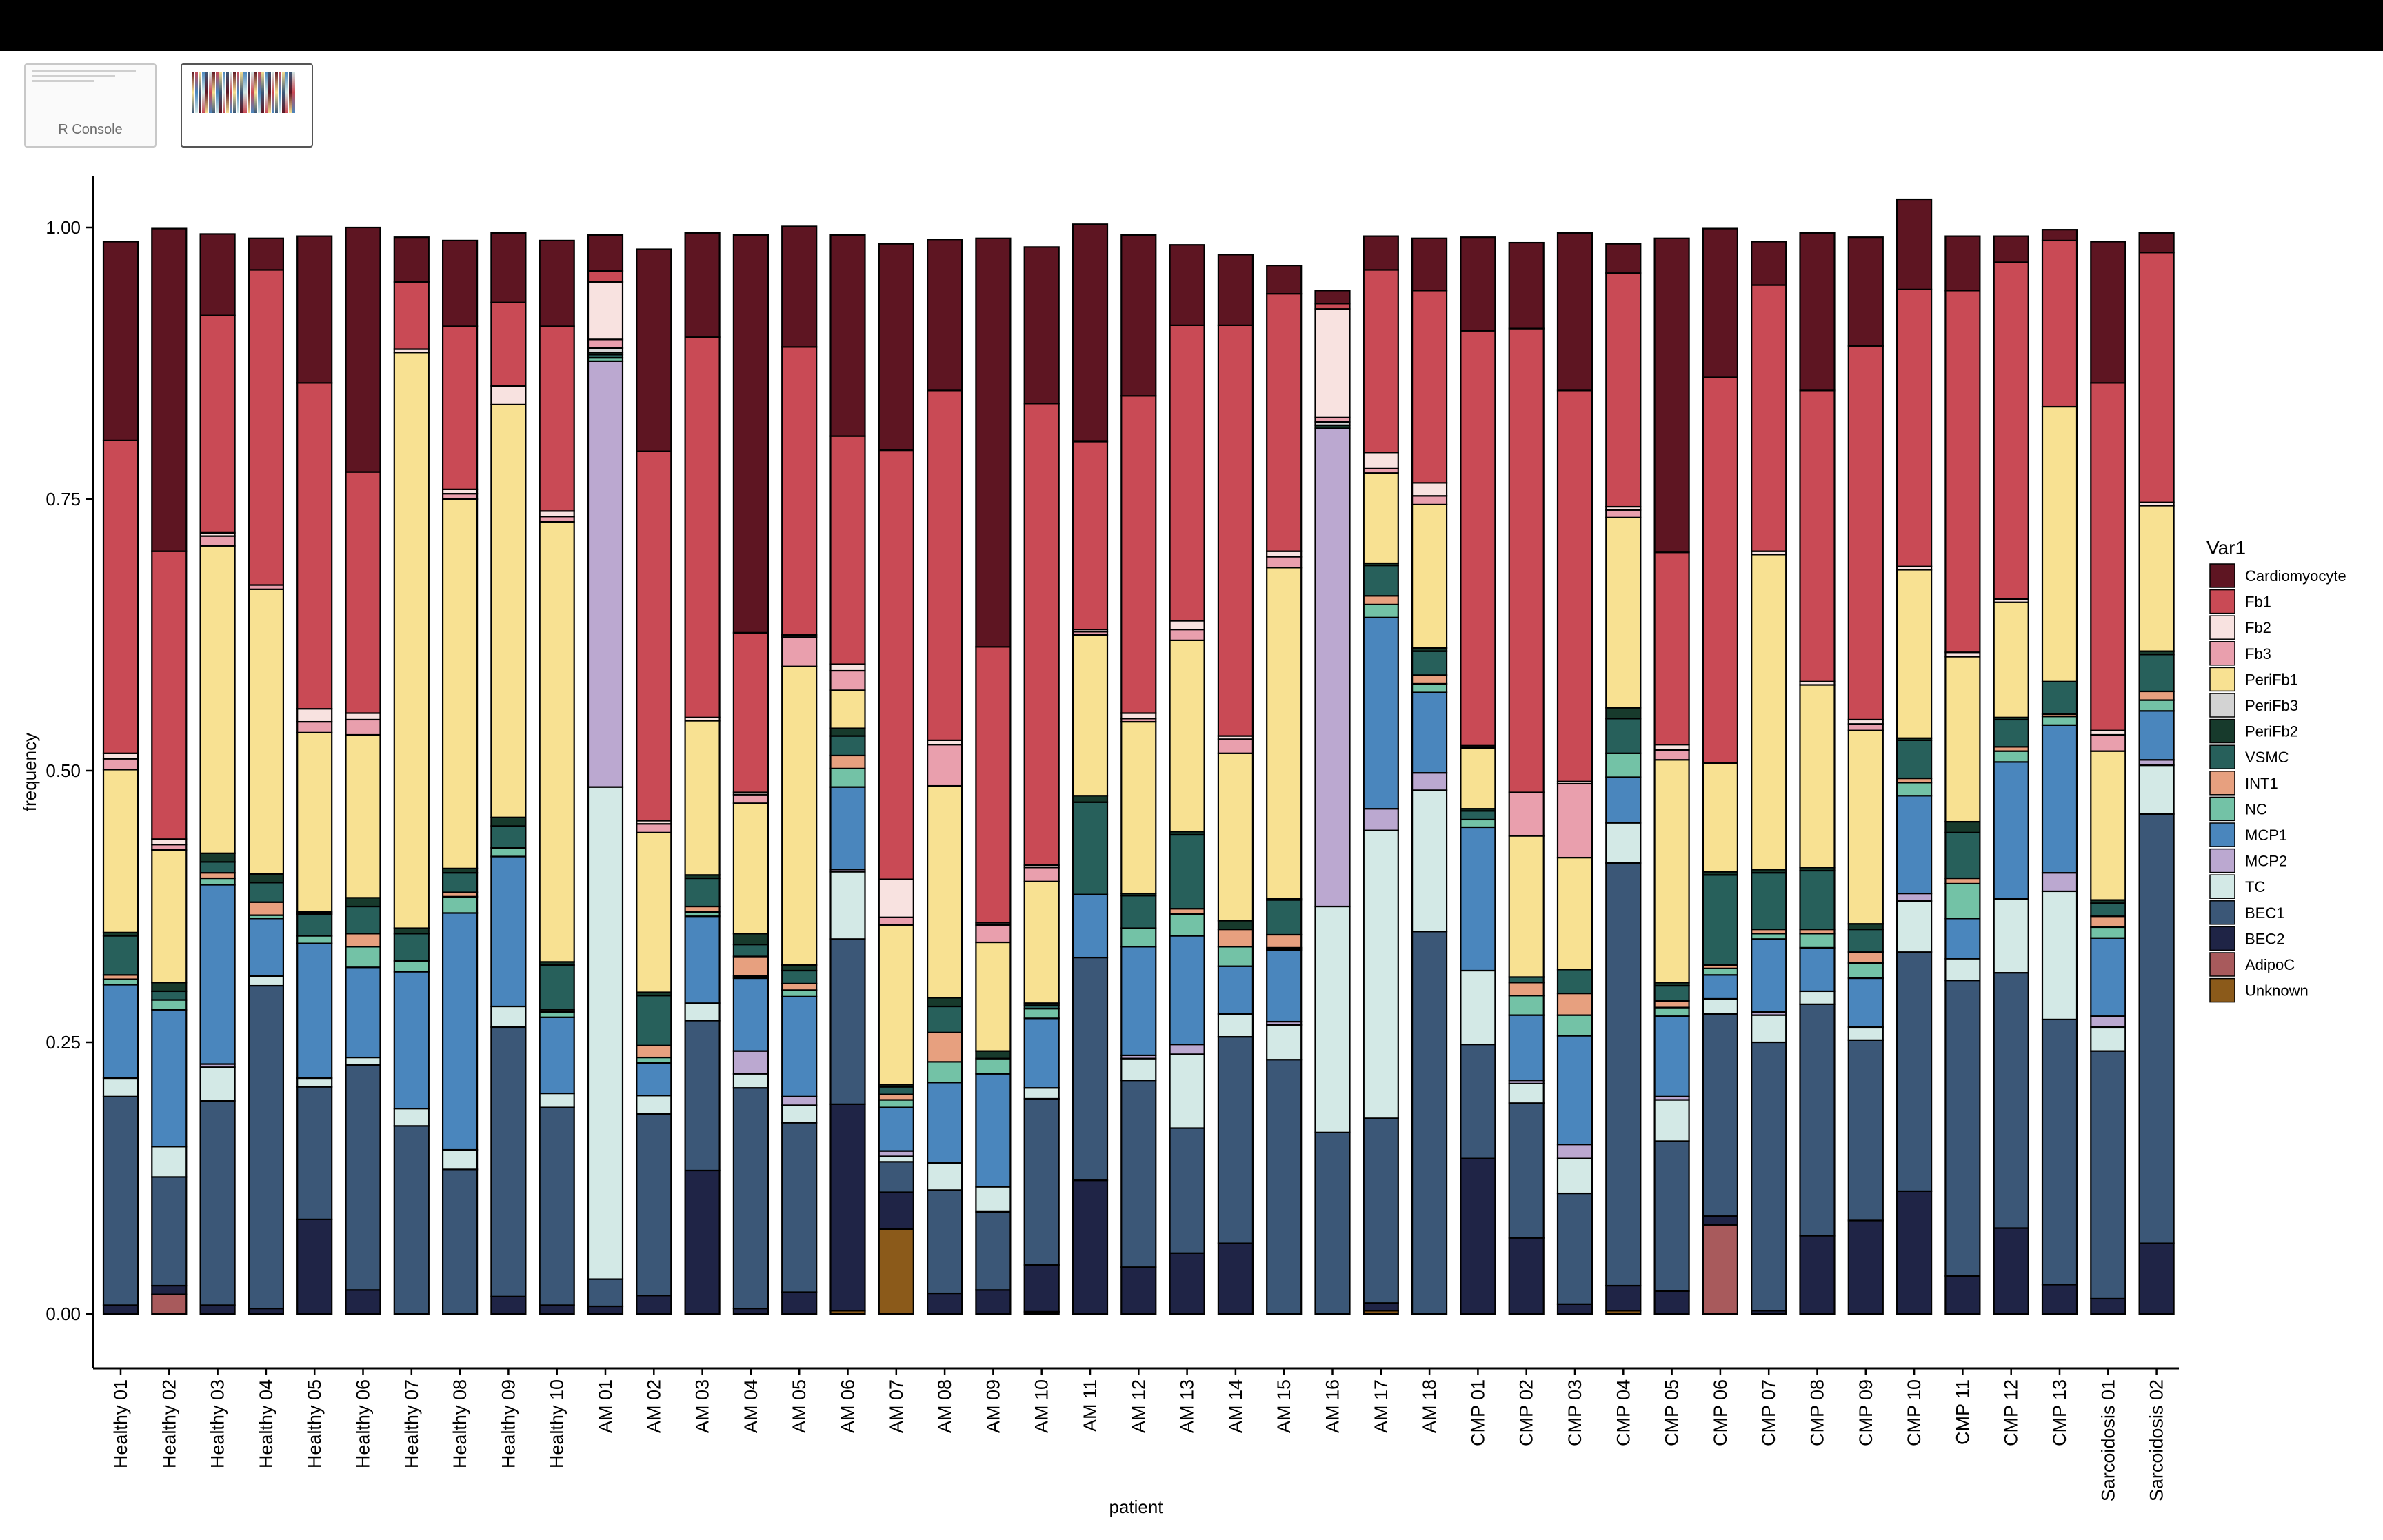 Image resolution: width=2383 pixels, height=1540 pixels. I want to click on legend-item: Cardiomyocyte, so click(2277, 576).